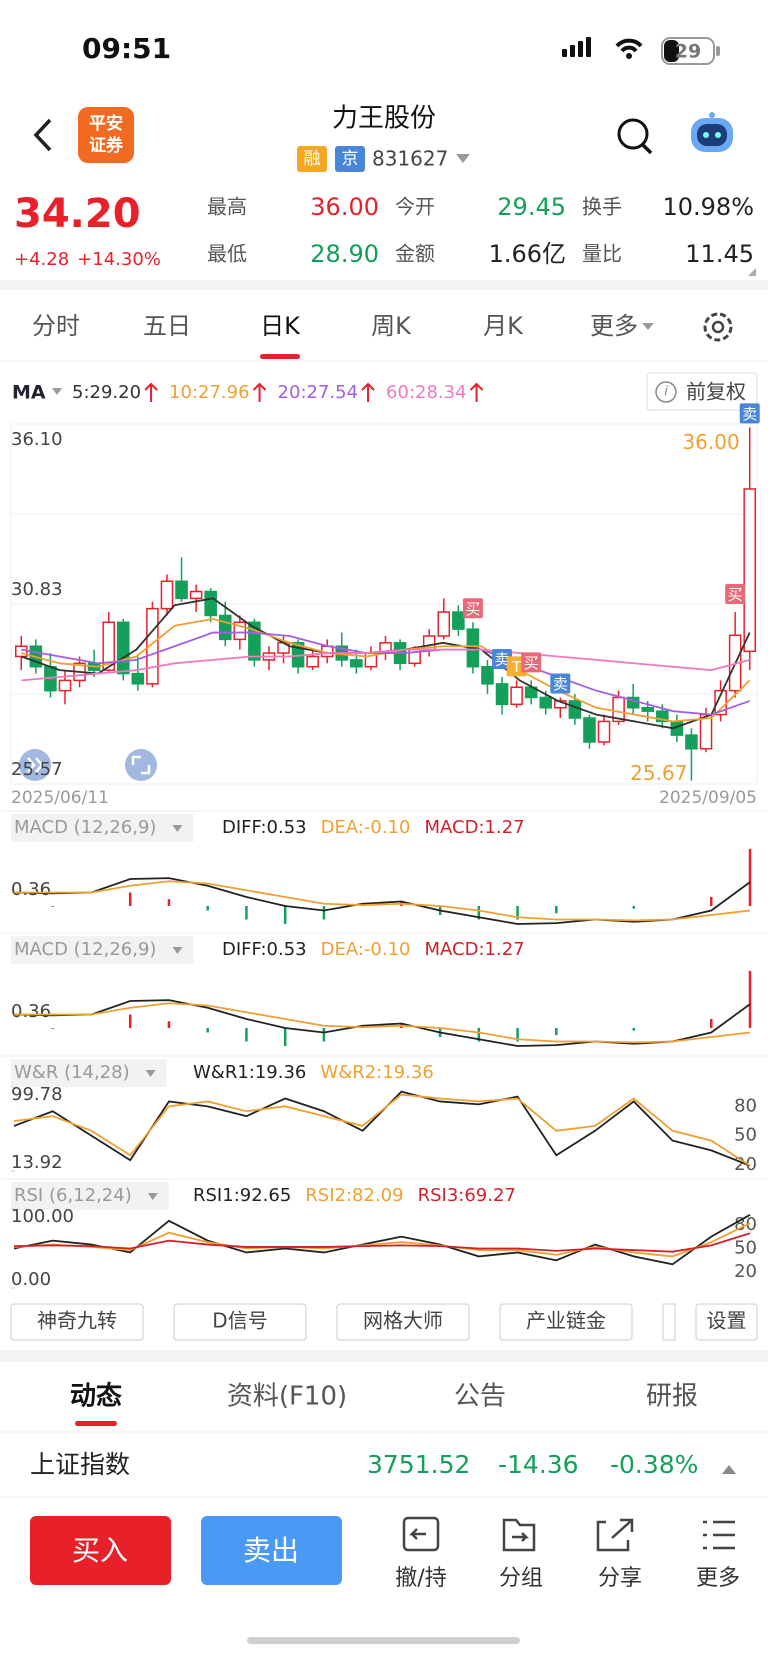 The image size is (768, 1663). I want to click on settings-button, so click(718, 327).